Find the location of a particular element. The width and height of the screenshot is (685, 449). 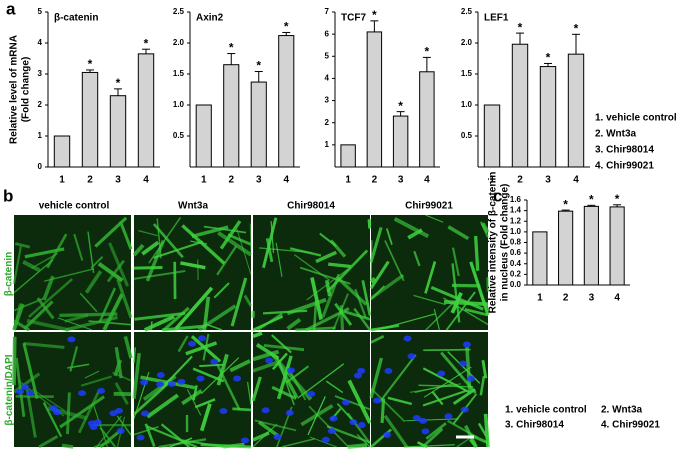

y-axis-label: (Fold change) is located at coordinates (26, 90).